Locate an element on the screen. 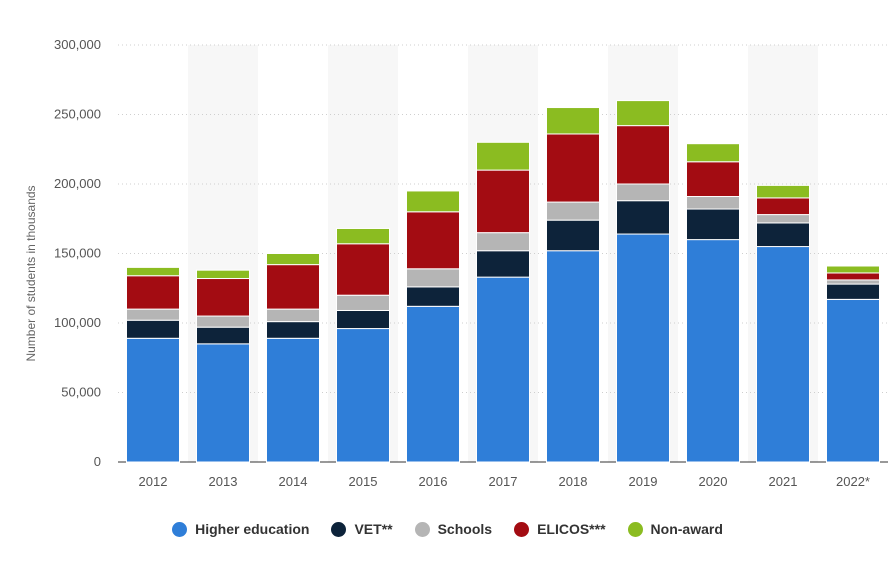 The image size is (895, 568). bar-segment-elicos-2022 is located at coordinates (853, 276).